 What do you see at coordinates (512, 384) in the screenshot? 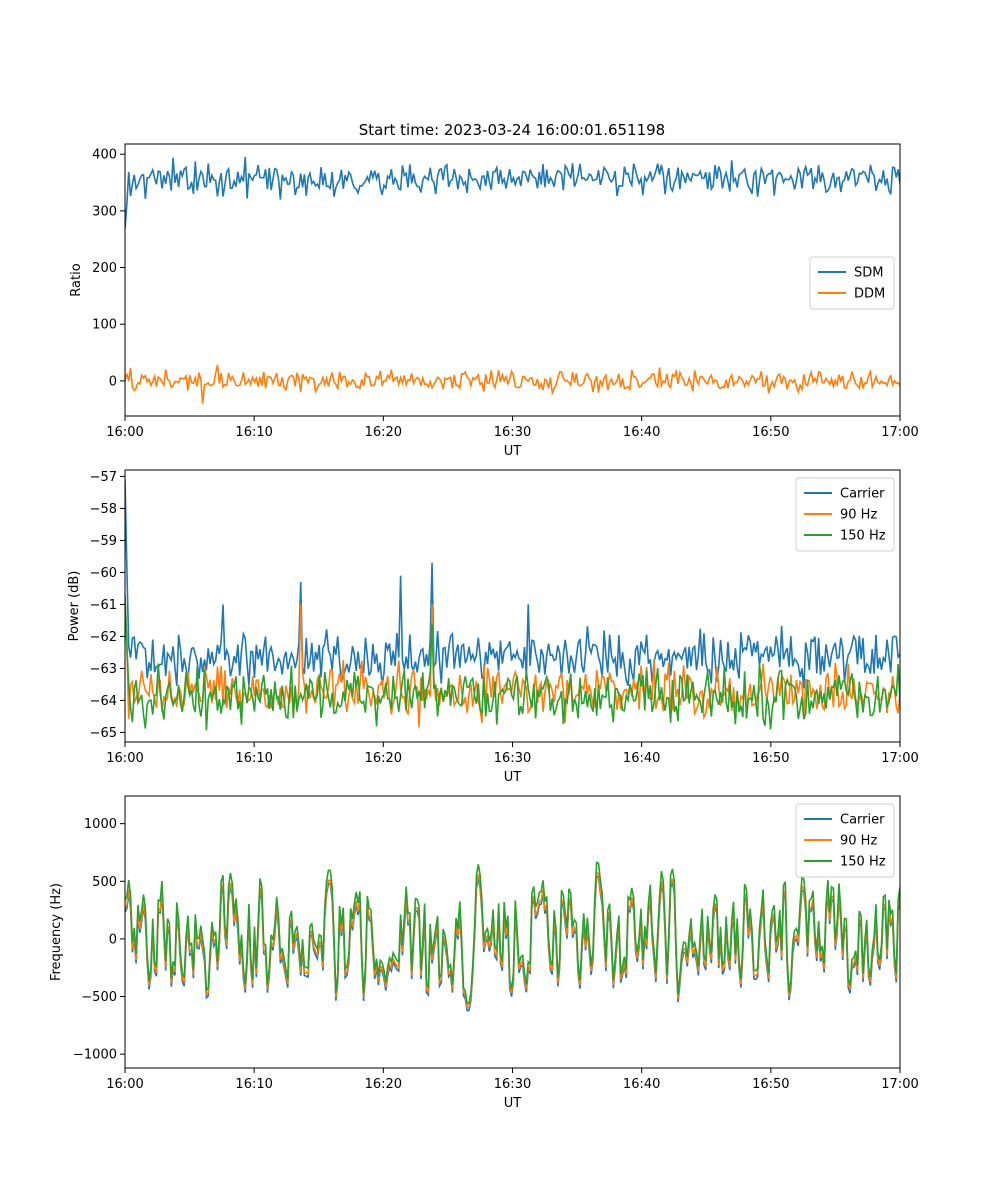
I see `series-line-ddm` at bounding box center [512, 384].